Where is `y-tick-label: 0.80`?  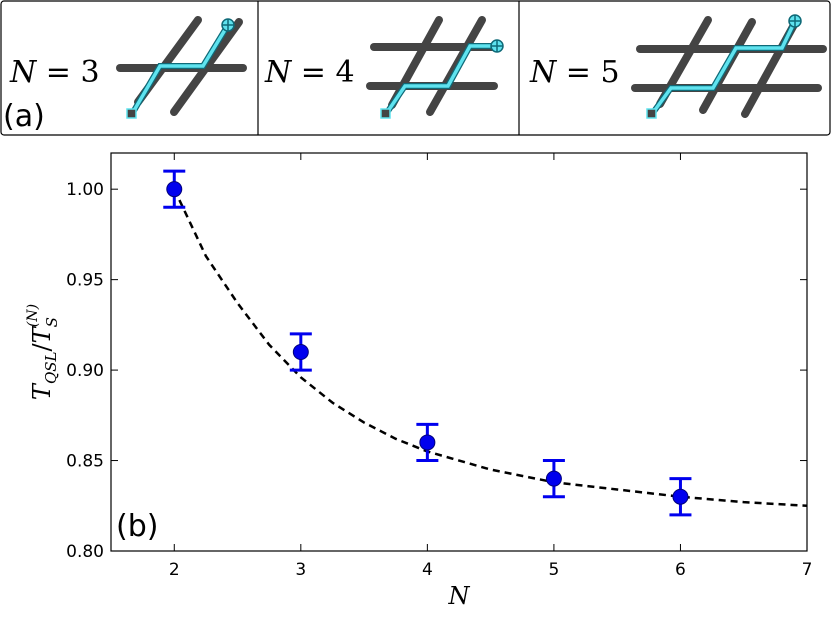
y-tick-label: 0.80 is located at coordinates (85, 552).